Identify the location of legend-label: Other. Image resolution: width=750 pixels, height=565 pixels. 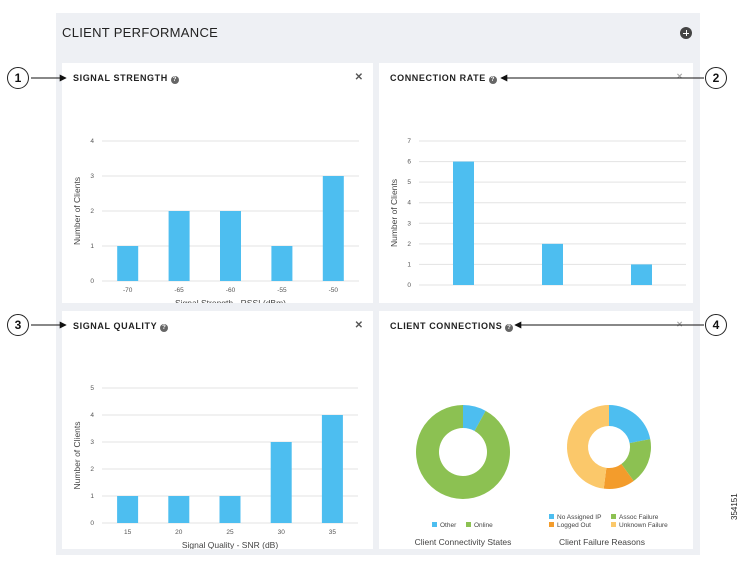
(448, 525).